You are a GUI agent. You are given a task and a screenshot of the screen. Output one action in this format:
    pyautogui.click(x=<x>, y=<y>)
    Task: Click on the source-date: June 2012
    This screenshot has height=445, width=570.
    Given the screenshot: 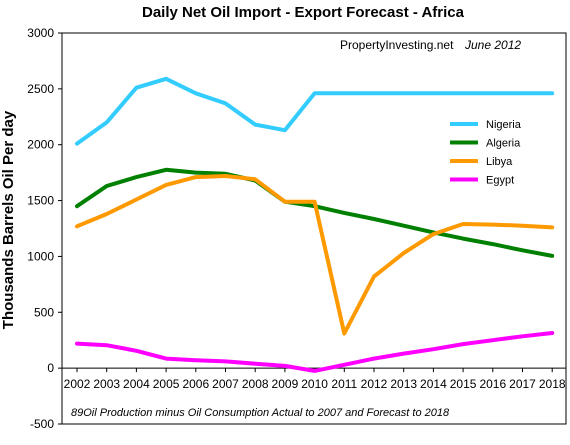 What is the action you would take?
    pyautogui.click(x=492, y=45)
    